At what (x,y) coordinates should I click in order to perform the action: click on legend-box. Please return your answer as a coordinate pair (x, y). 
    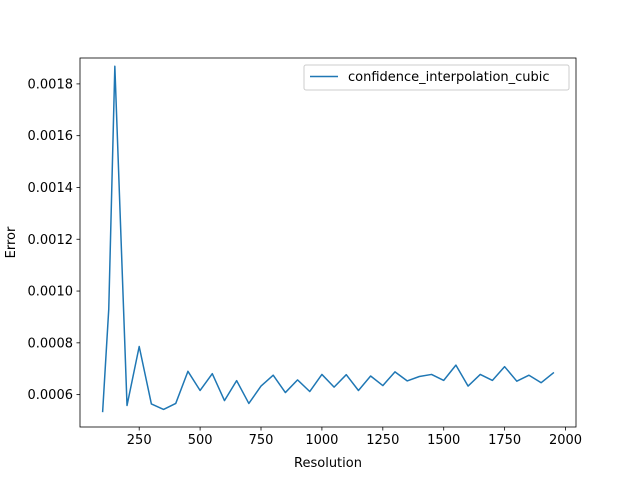
    Looking at the image, I should click on (436, 77).